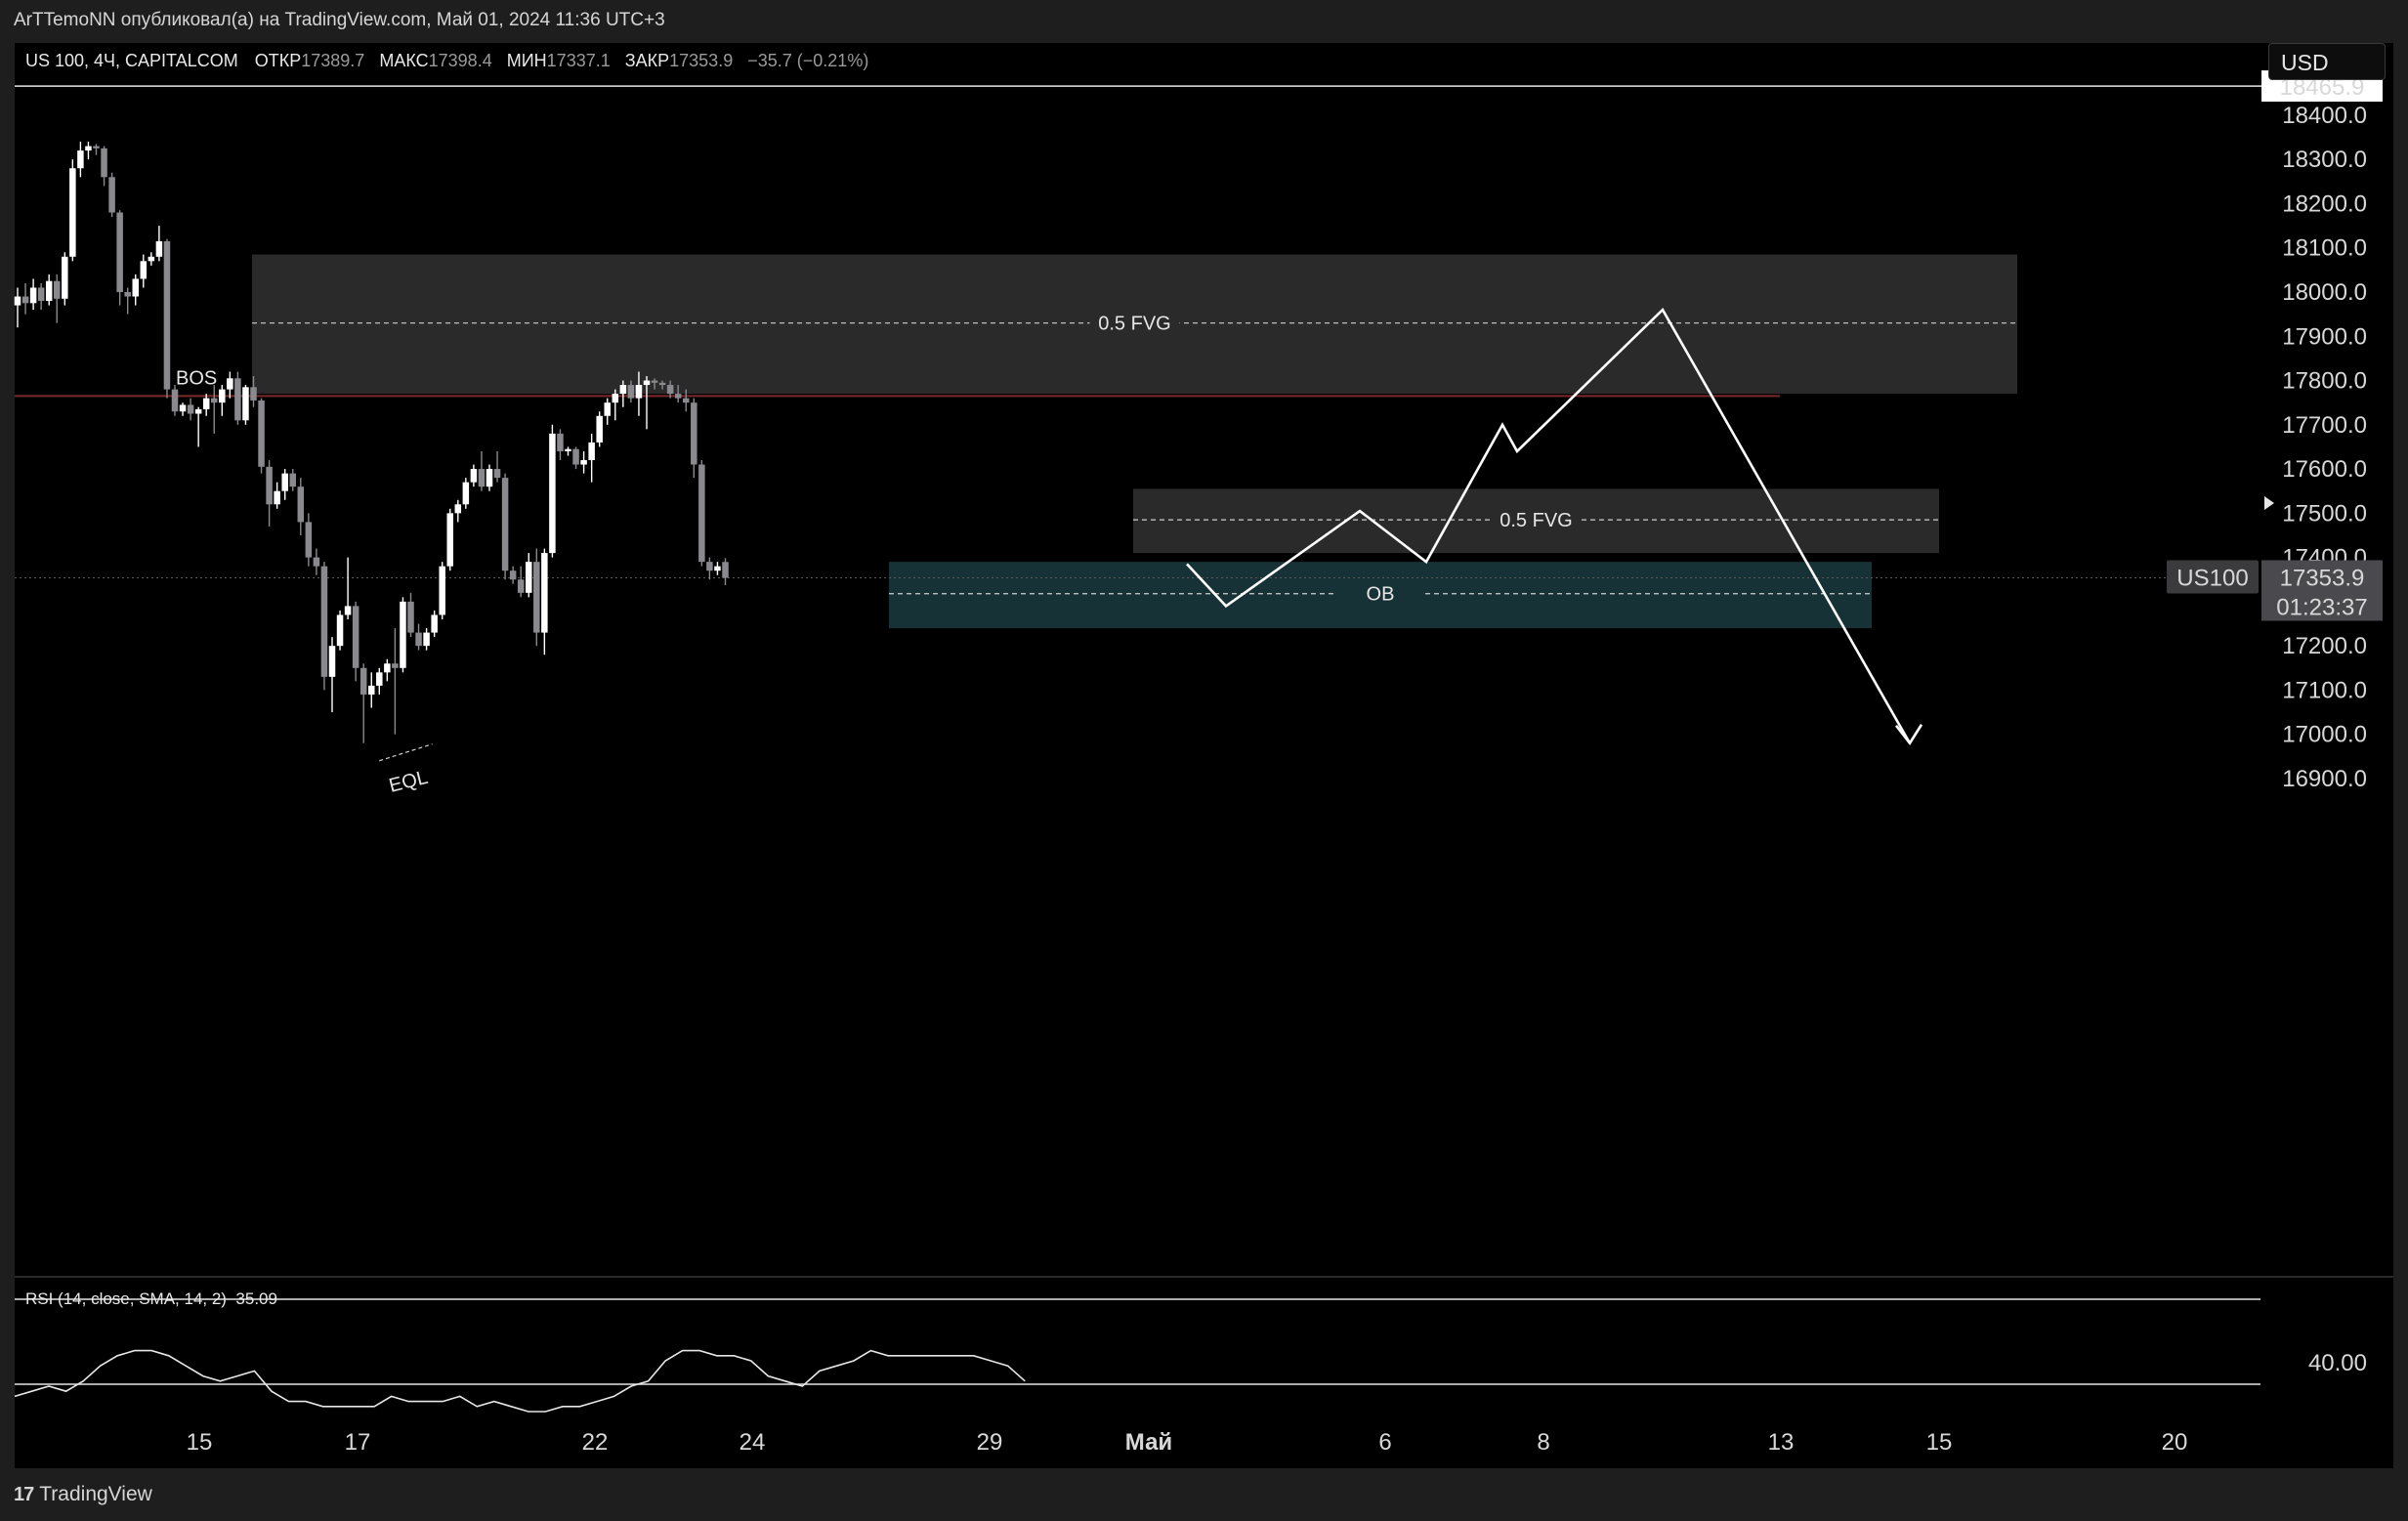 The width and height of the screenshot is (2408, 1521). I want to click on projection-arrowhead, so click(1908, 735).